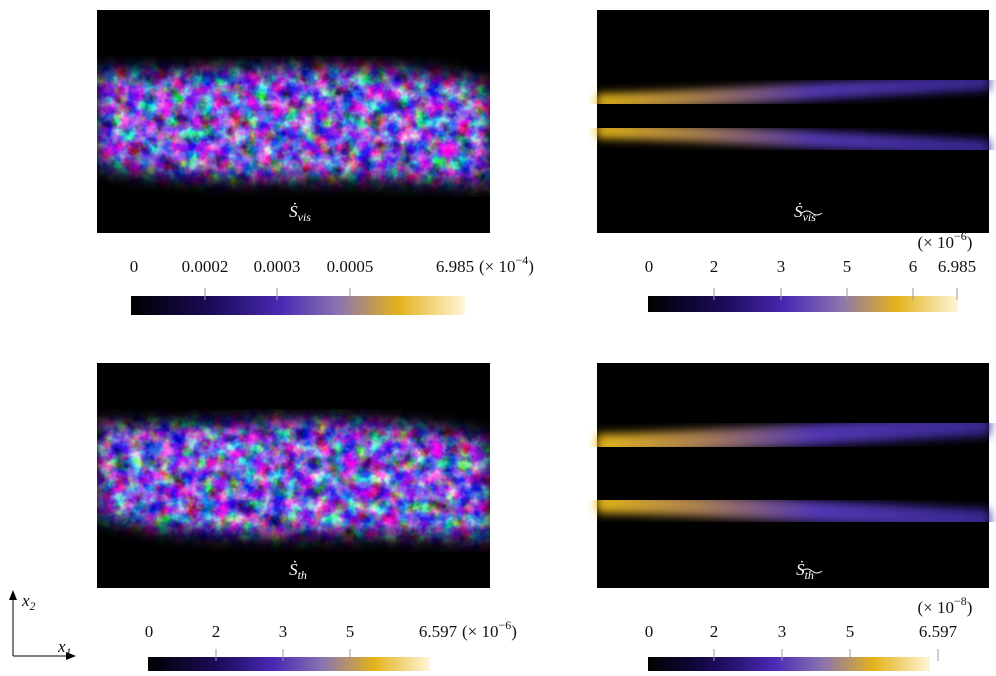 The image size is (996, 676). Describe the element at coordinates (522, 260) in the screenshot. I see `scale-exponent: −4` at that location.